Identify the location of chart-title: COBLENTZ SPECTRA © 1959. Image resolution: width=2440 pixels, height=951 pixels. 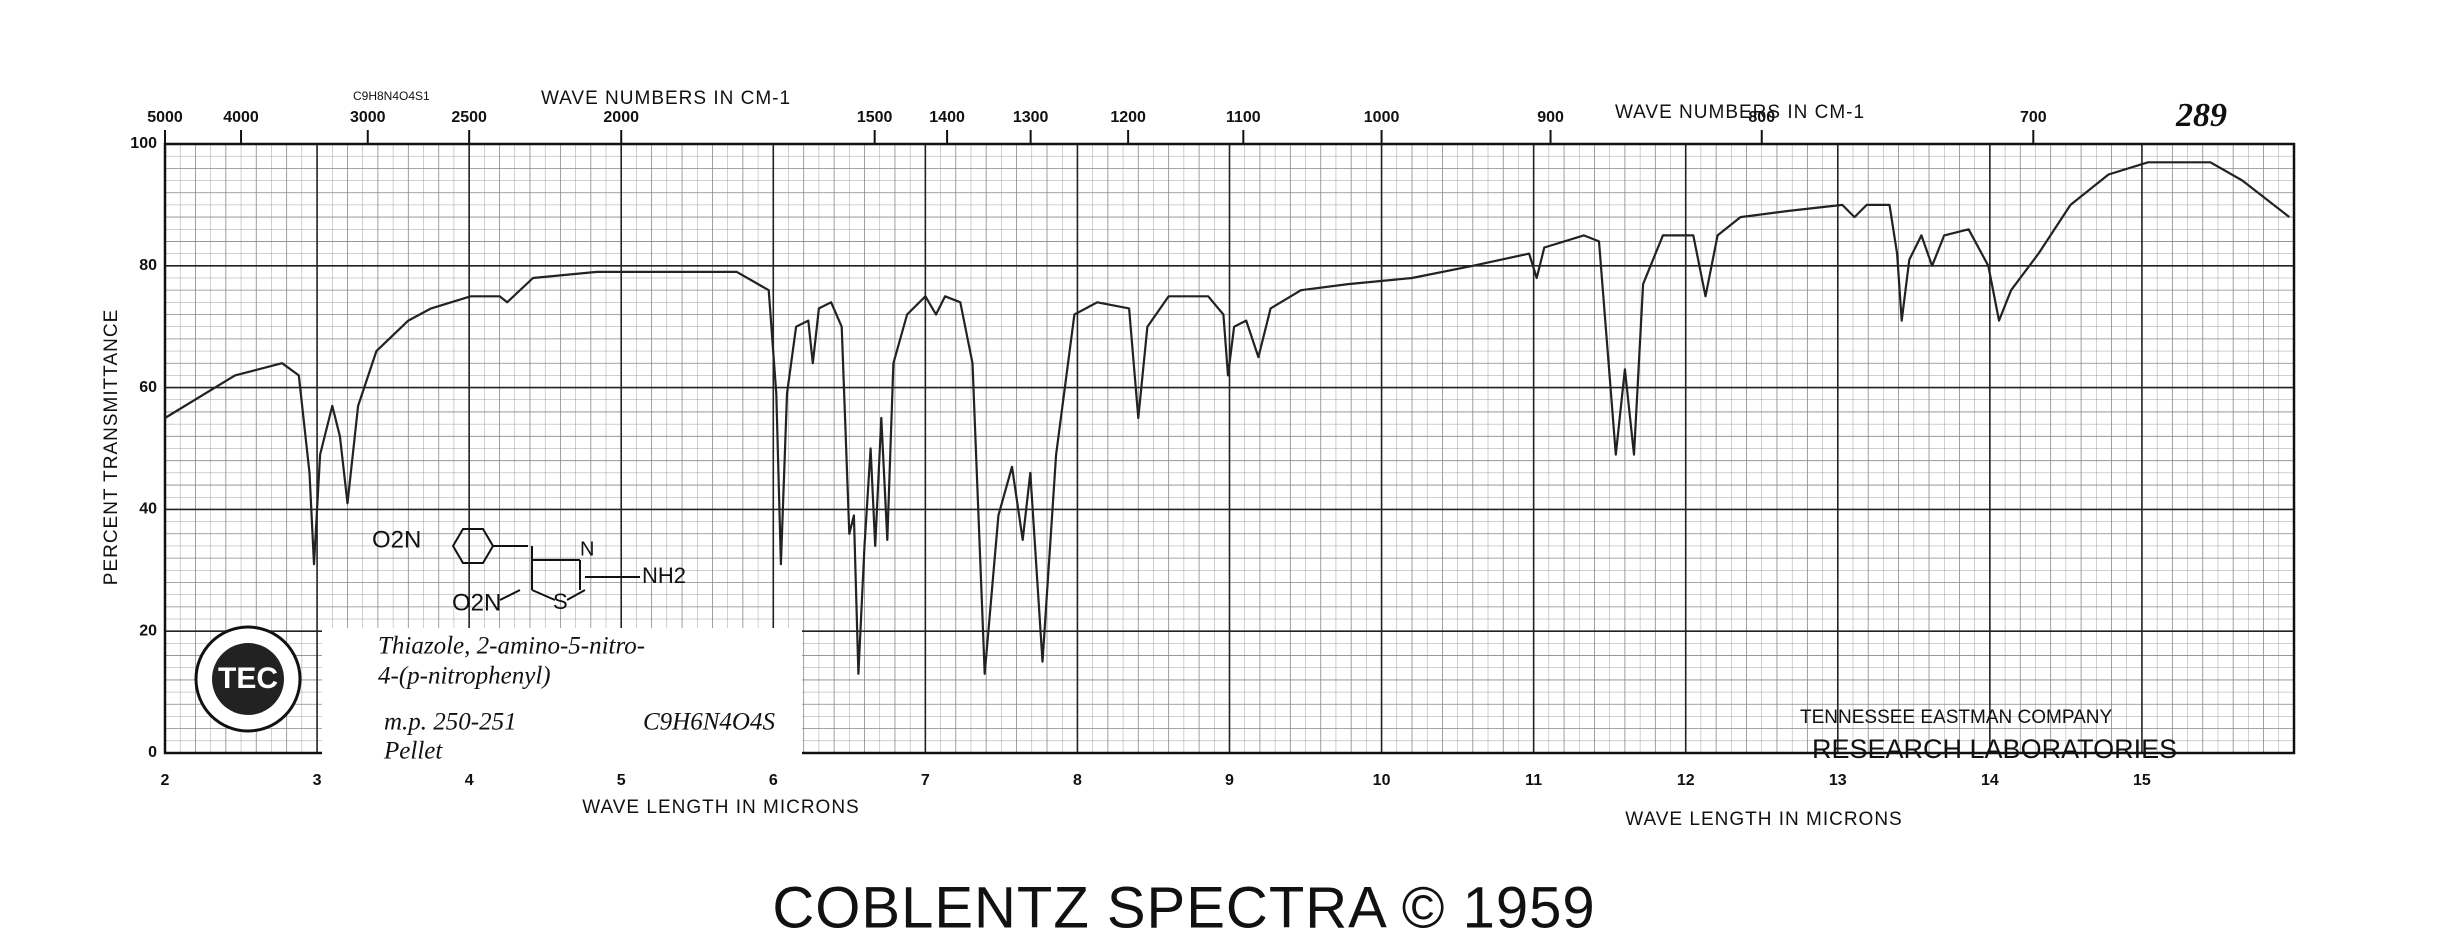
(1183, 907).